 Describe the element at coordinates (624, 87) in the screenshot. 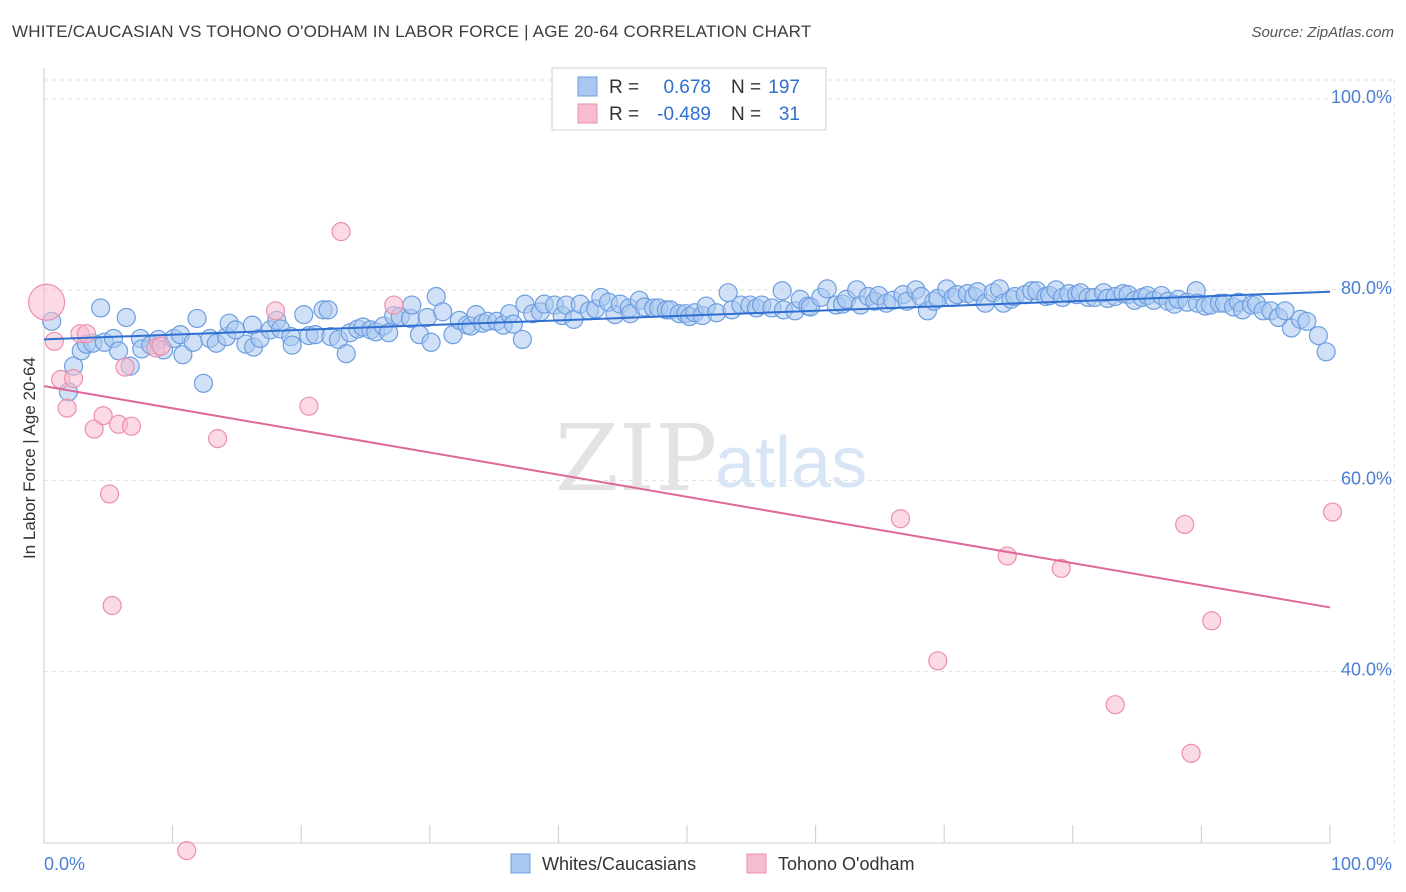

I see `legend-r-label-0: R =` at that location.